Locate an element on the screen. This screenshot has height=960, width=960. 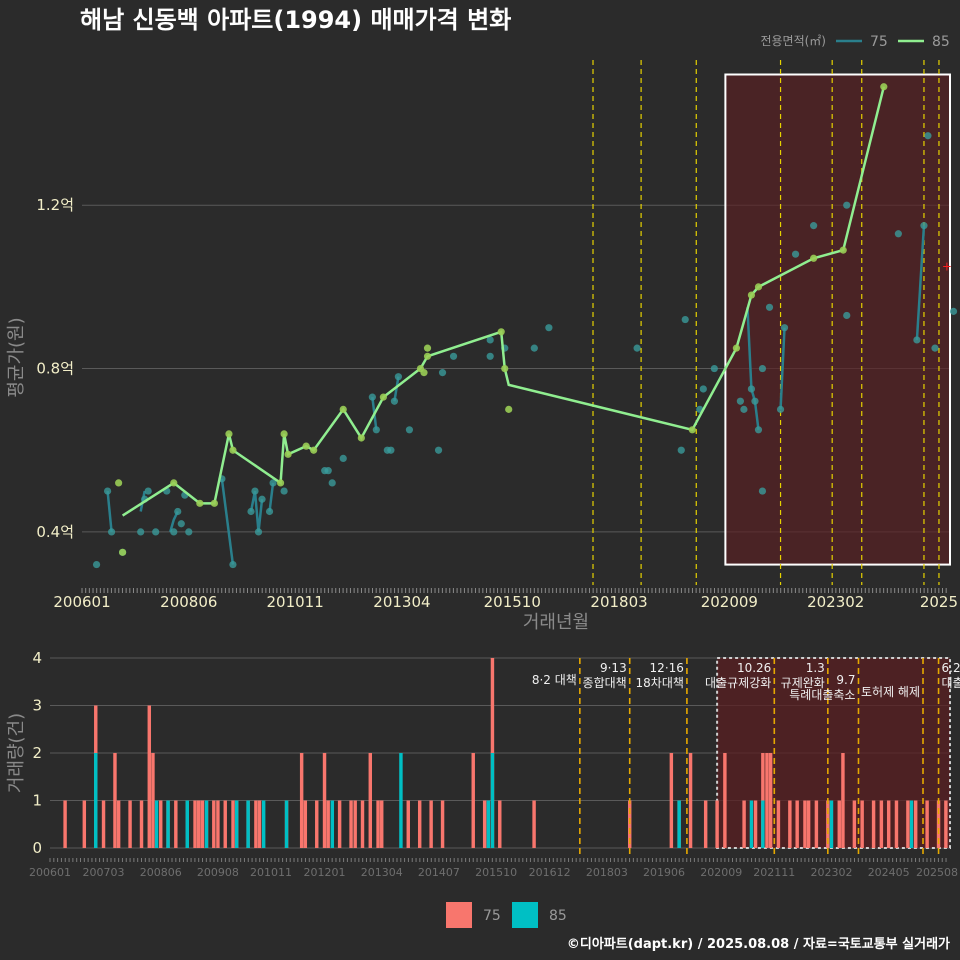
price-x-axis-title: 거래년월 is located at coordinates (556, 622).